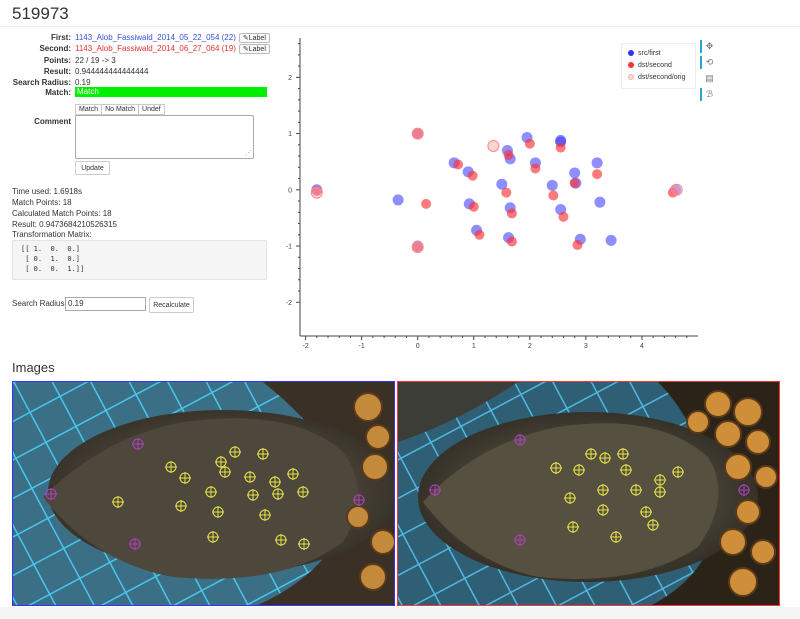  I want to click on transformation-matrix: [[ 1. 0. 0.] [ 0. 1. 0.] [ 0. 0. 1.]], so click(139, 260).